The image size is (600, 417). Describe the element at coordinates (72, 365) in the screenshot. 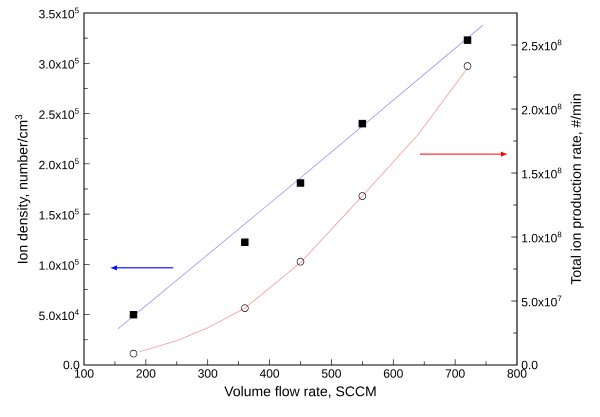

I see `y-tick-label: 0.0` at that location.